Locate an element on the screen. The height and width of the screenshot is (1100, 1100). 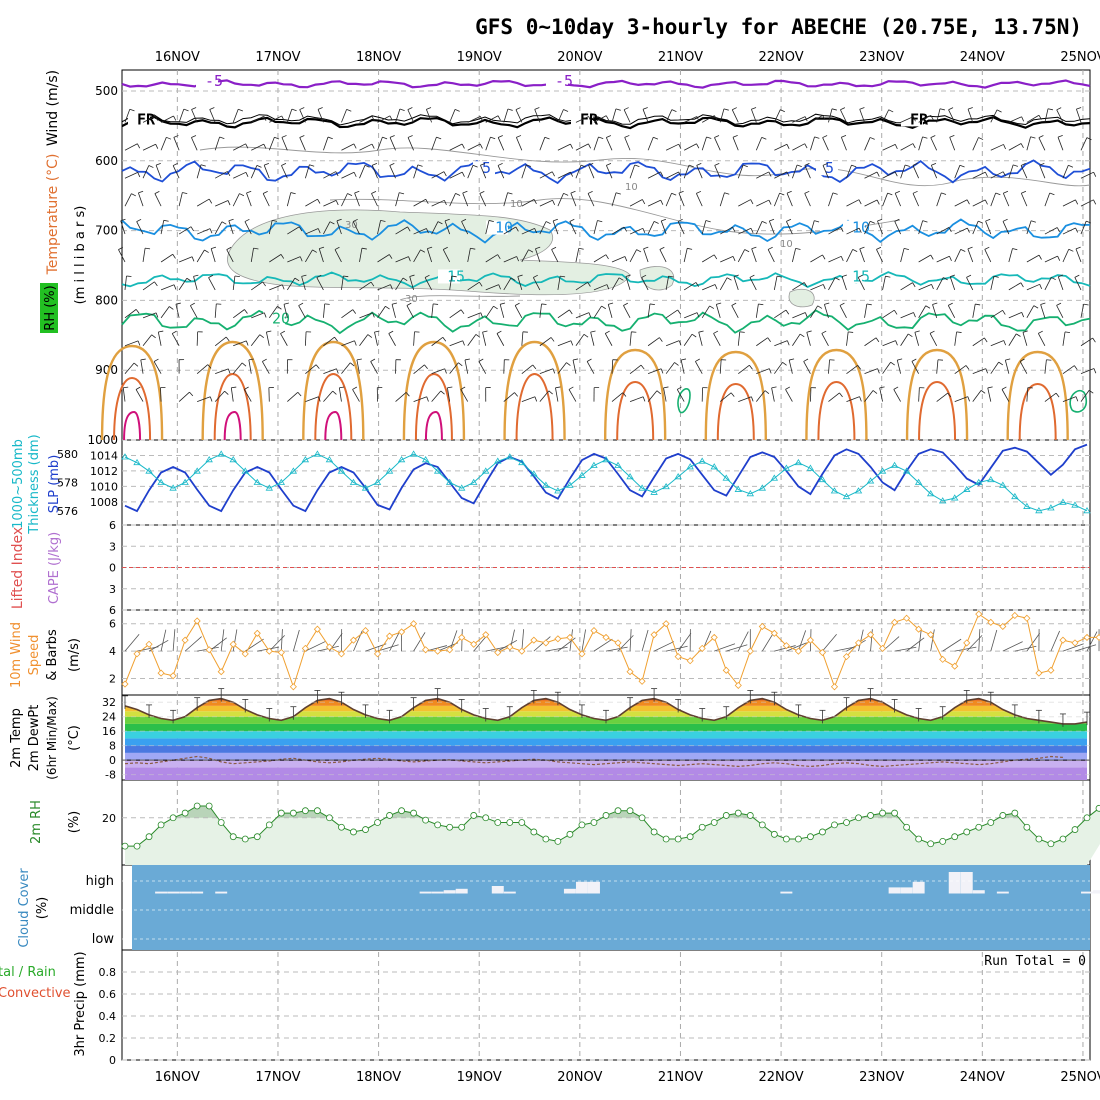
temp-ytick-24: 24 is located at coordinates (109, 717).